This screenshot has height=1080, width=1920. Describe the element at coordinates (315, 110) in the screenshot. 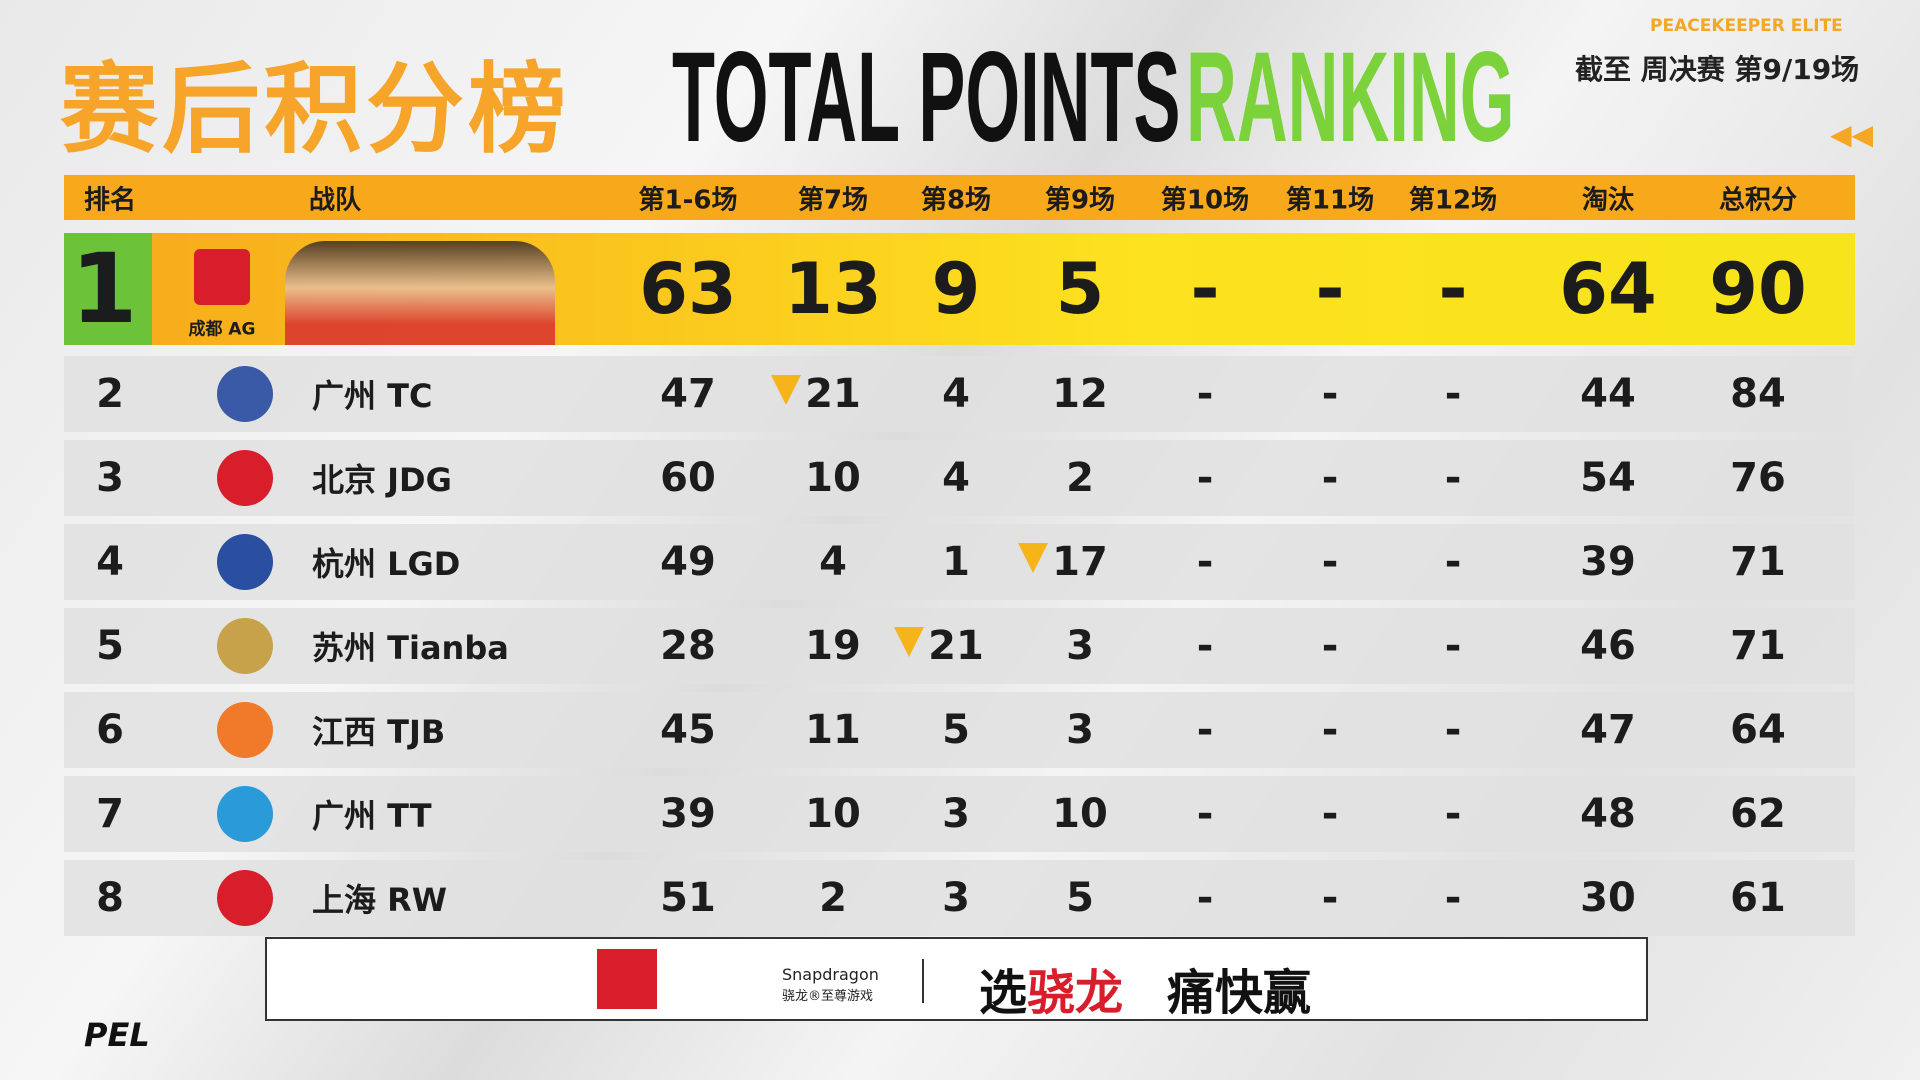

I see `title-cn: 赛后积分榜` at that location.